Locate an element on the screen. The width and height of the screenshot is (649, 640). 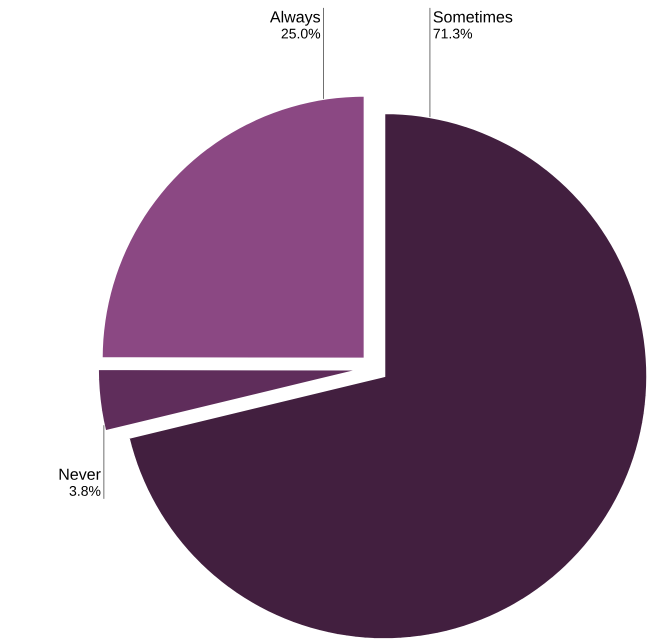
slice-label: Always is located at coordinates (295, 18).